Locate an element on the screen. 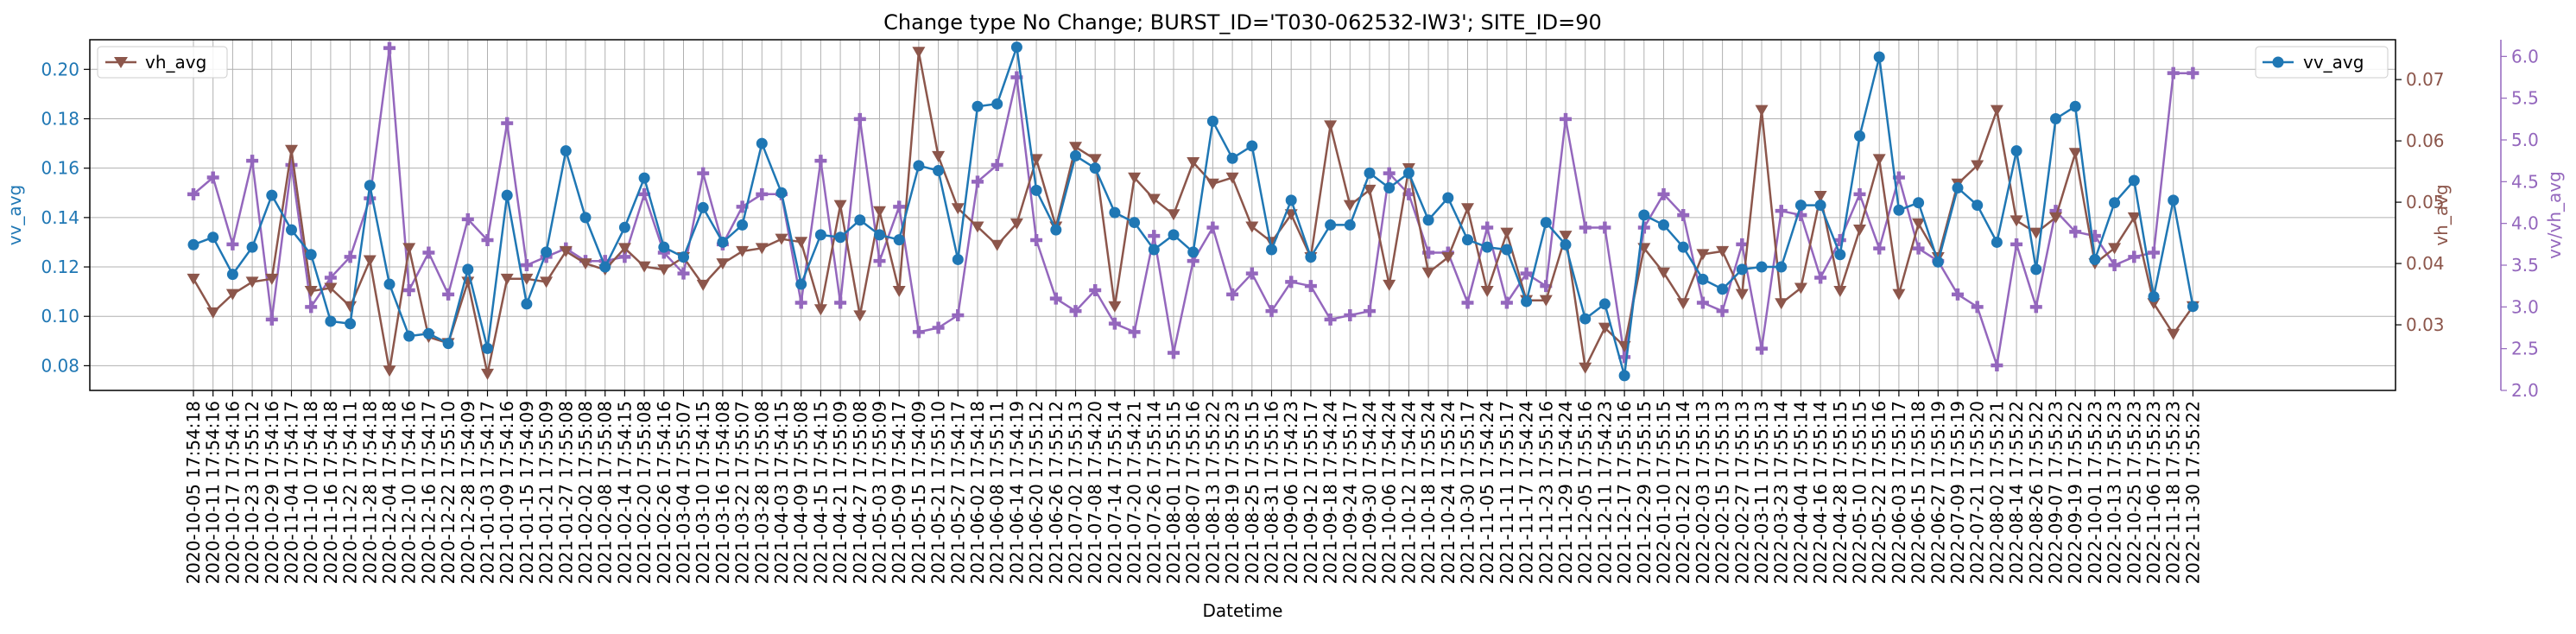 Image resolution: width=2576 pixels, height=634 pixels. x-tick-label: 2022-06-27 17:55:19 is located at coordinates (1938, 492).